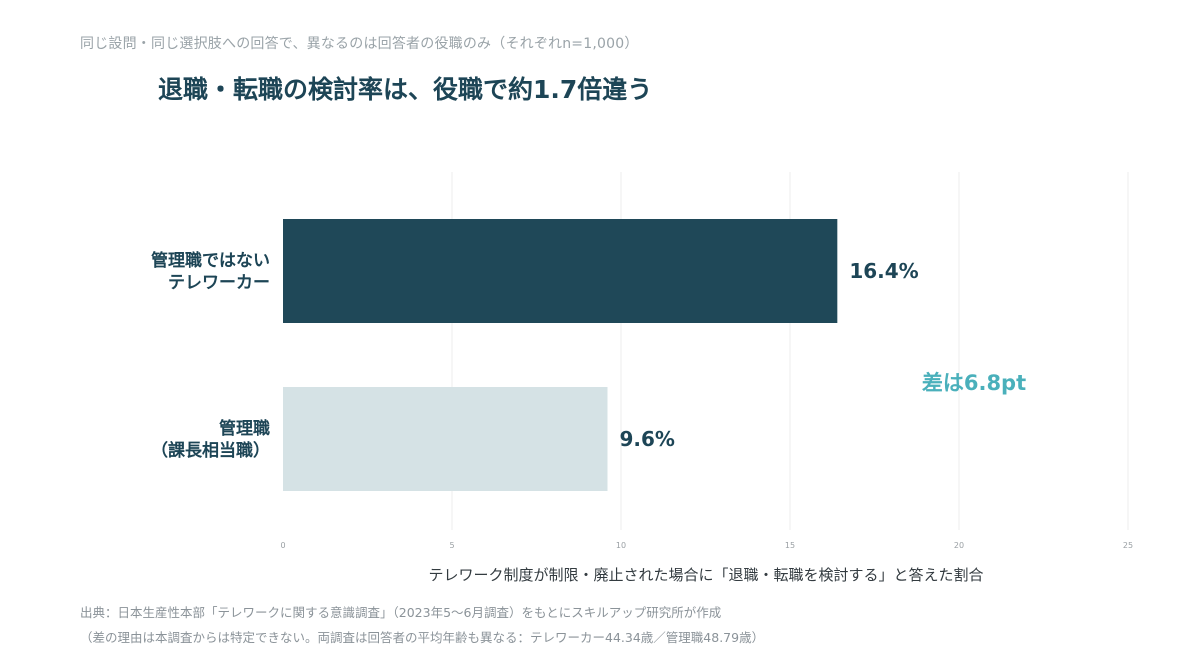 The width and height of the screenshot is (1200, 654). What do you see at coordinates (646, 439) in the screenshot?
I see `bar-value-label: 9.6%` at bounding box center [646, 439].